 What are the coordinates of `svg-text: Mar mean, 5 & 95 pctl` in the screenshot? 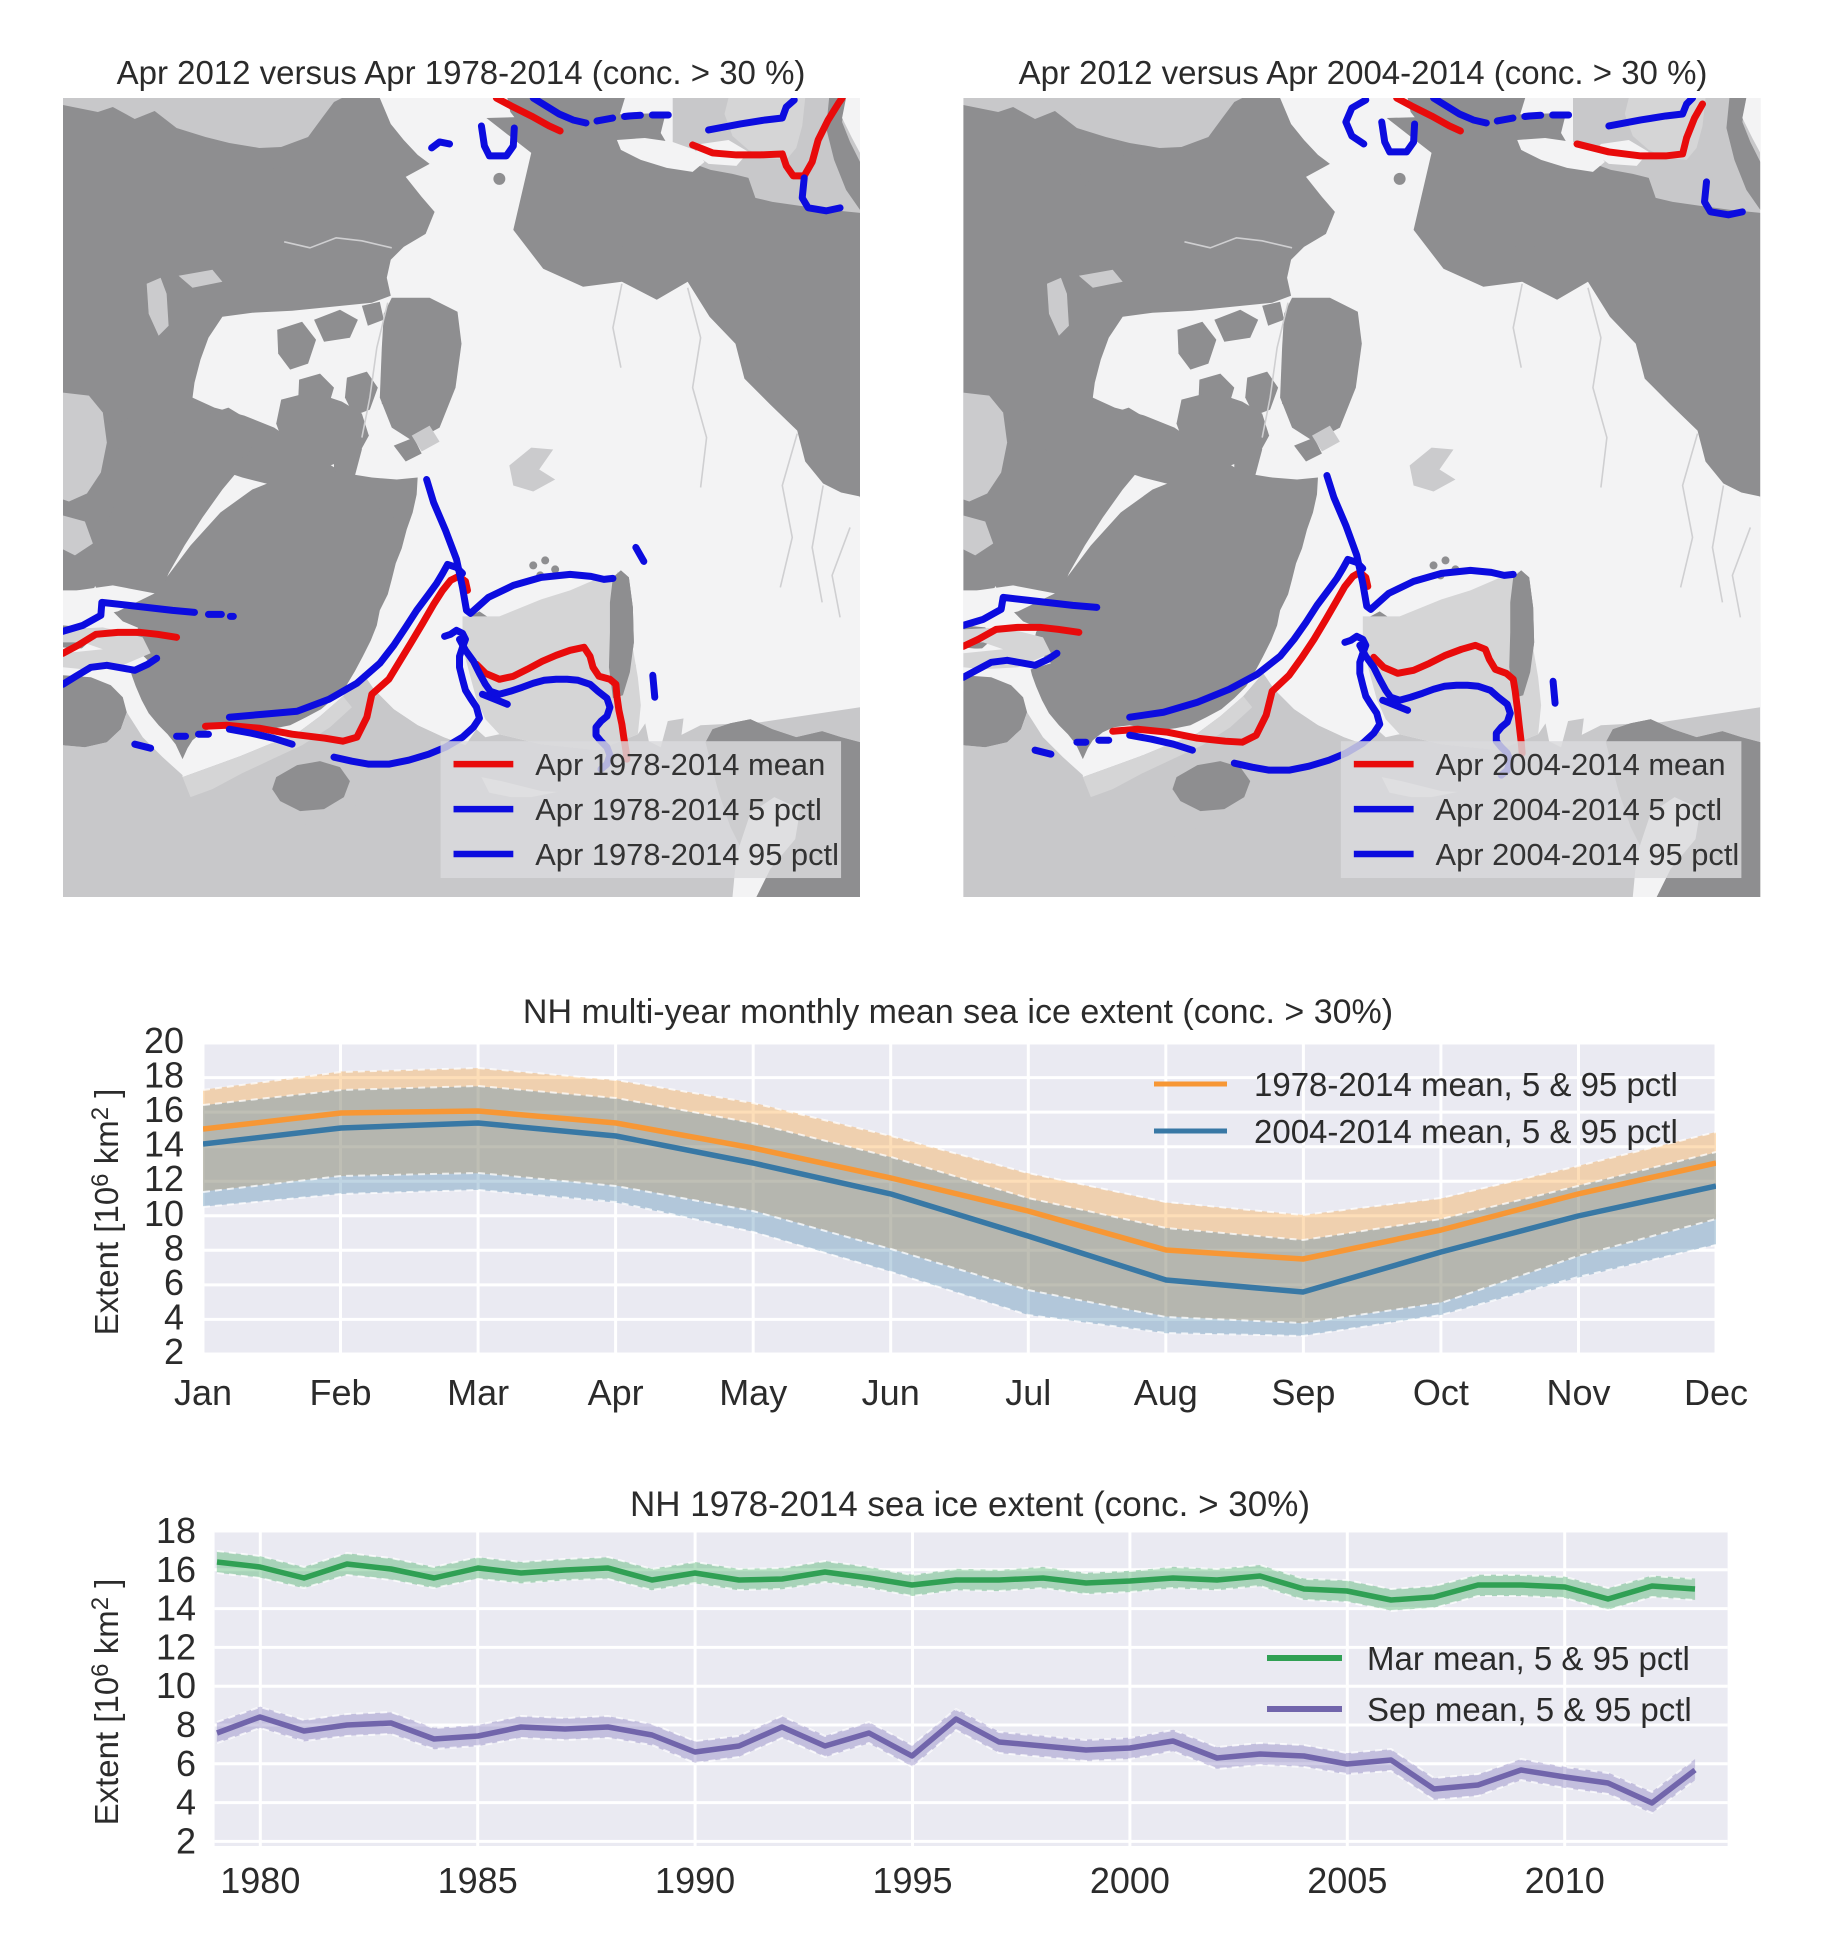 It's located at (1528, 1658).